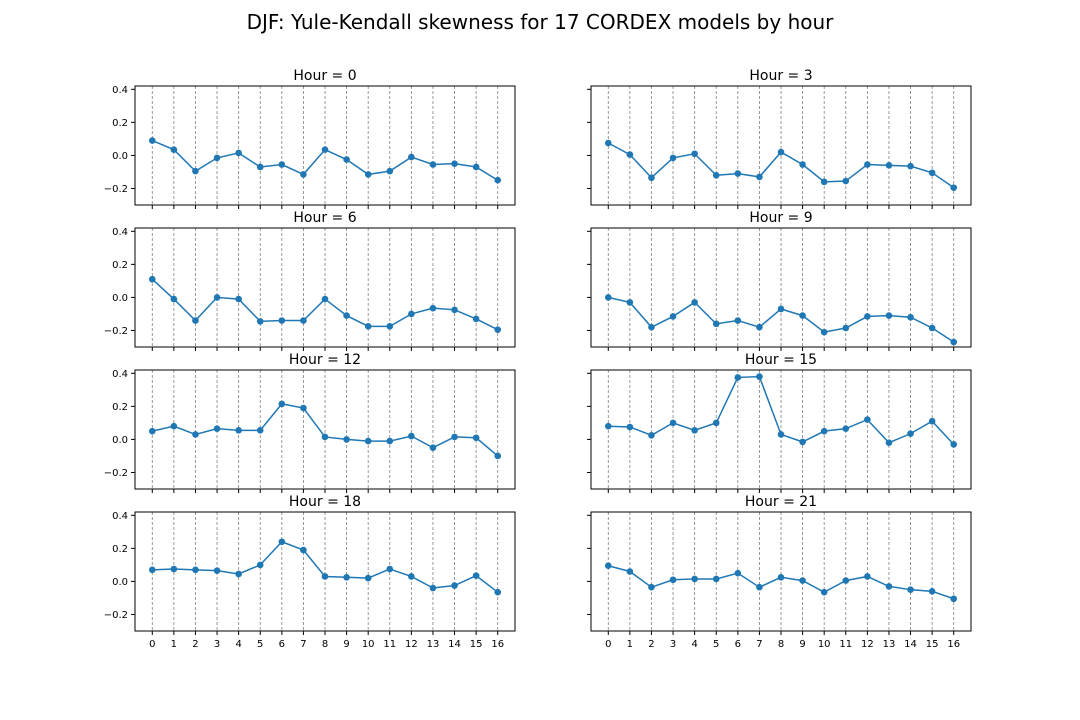 This screenshot has height=720, width=1080. What do you see at coordinates (325, 644) in the screenshot?
I see `x-tick-label: 8` at bounding box center [325, 644].